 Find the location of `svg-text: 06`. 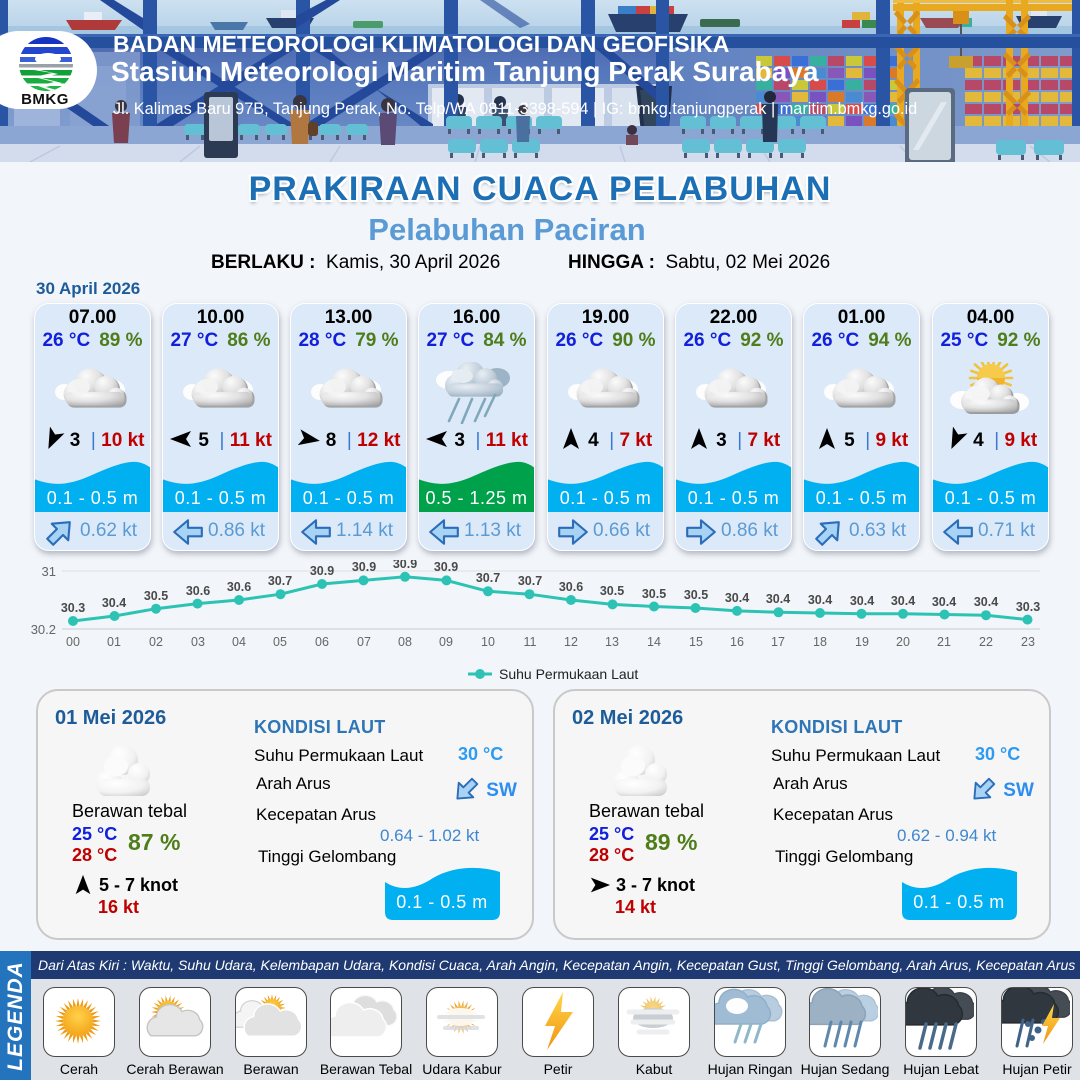

svg-text: 06 is located at coordinates (322, 642).